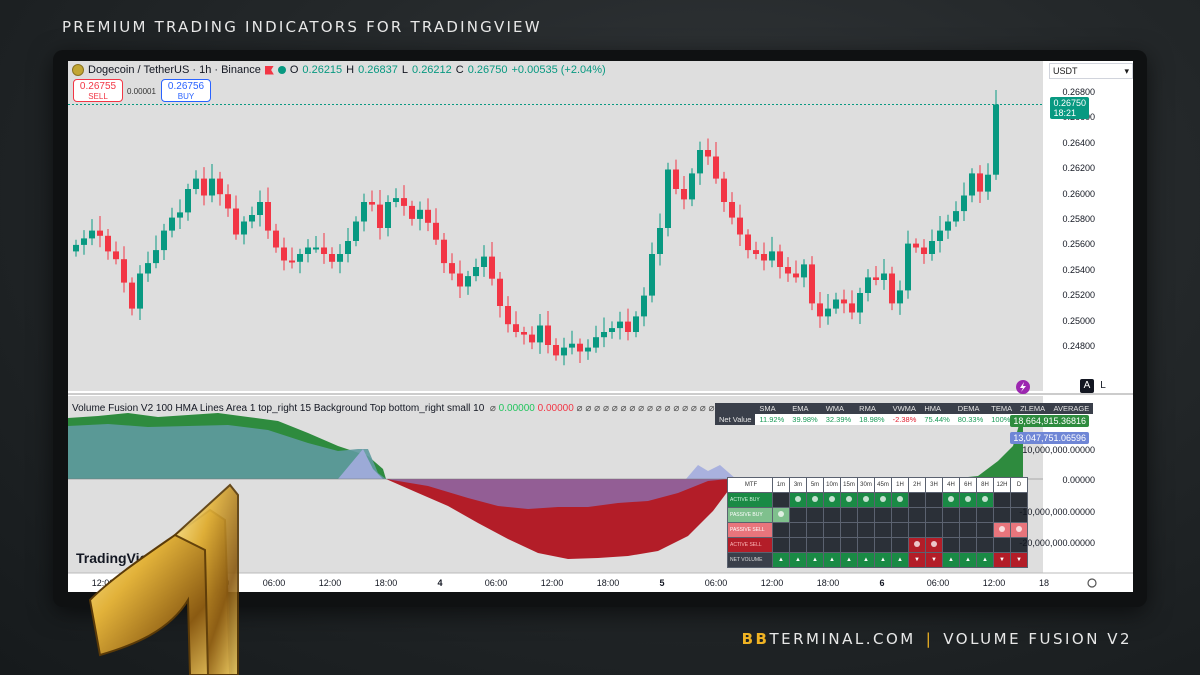 This screenshot has height=675, width=1200. Describe the element at coordinates (968, 485) in the screenshot. I see `mtf-timeframe: 6H` at that location.